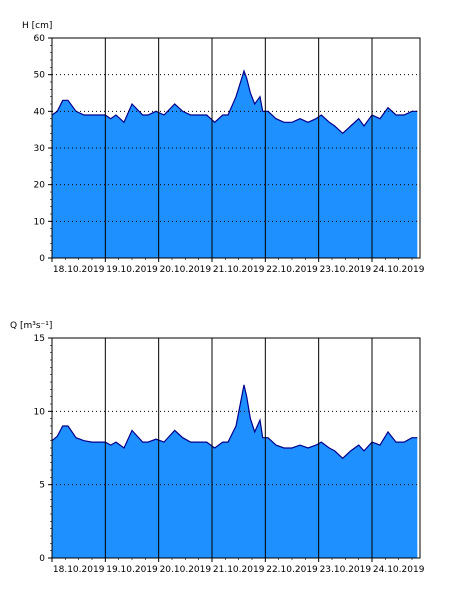 The width and height of the screenshot is (450, 600). What do you see at coordinates (39, 339) in the screenshot?
I see `y-tick-label: 15` at bounding box center [39, 339].